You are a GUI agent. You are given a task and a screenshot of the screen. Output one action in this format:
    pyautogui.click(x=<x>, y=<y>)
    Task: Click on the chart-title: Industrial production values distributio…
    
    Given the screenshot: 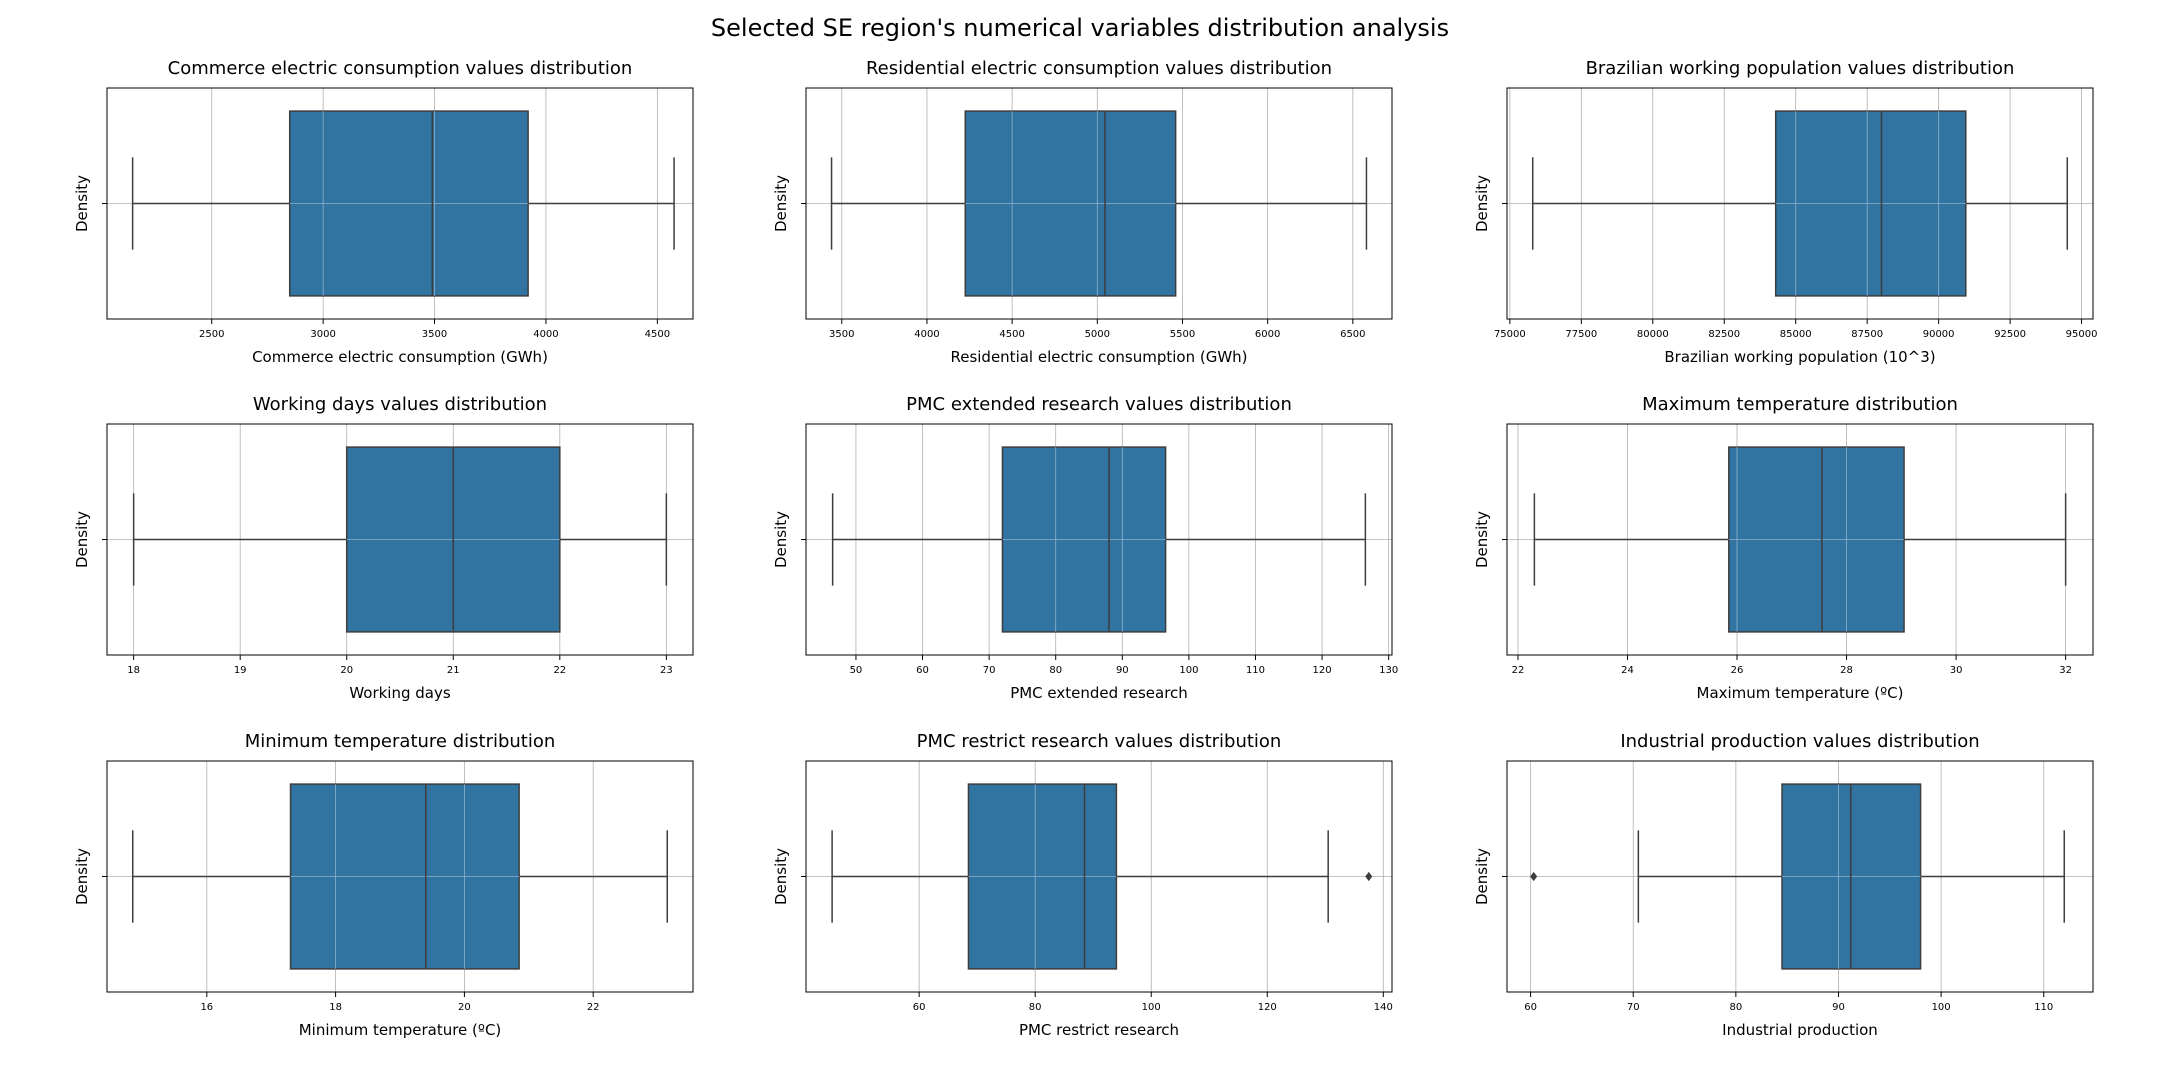 What is the action you would take?
    pyautogui.click(x=1799, y=741)
    